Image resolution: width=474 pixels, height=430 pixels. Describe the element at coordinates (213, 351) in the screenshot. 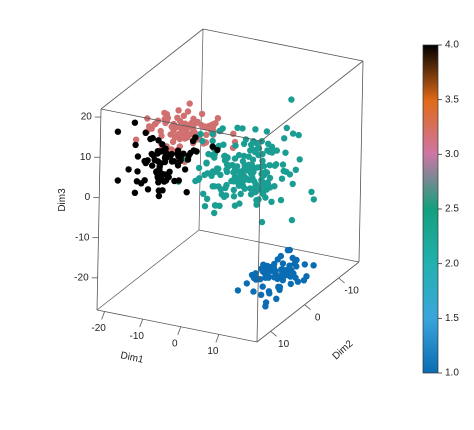

I see `x-tick-label: 10` at that location.